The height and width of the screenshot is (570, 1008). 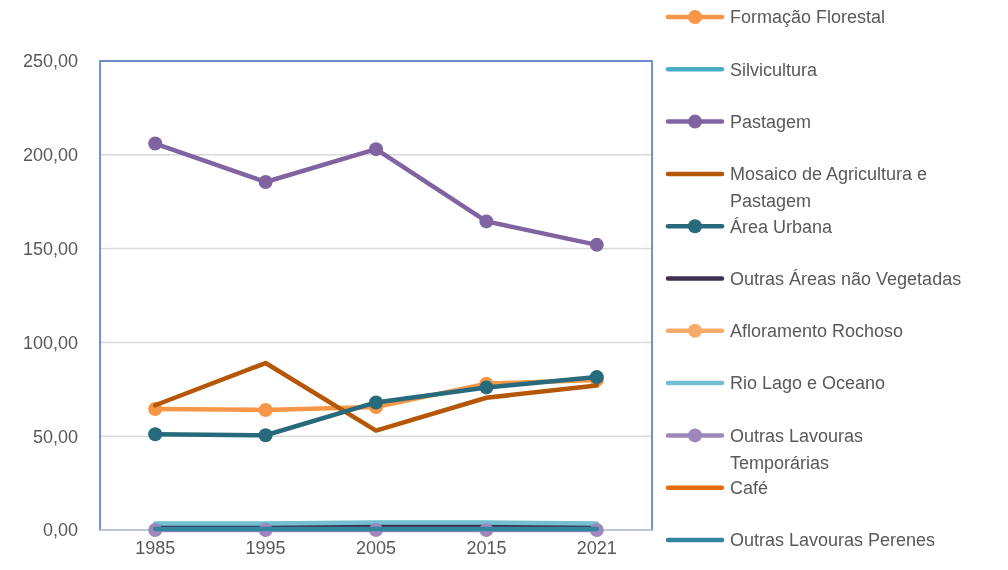 What do you see at coordinates (55, 436) in the screenshot?
I see `y-tick-label: 50,00` at bounding box center [55, 436].